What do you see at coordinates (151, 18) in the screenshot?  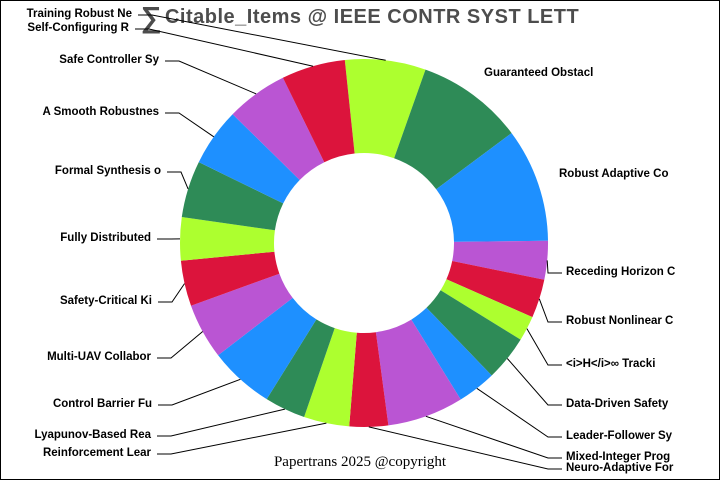 I see `sigma-symbol: ∑` at bounding box center [151, 18].